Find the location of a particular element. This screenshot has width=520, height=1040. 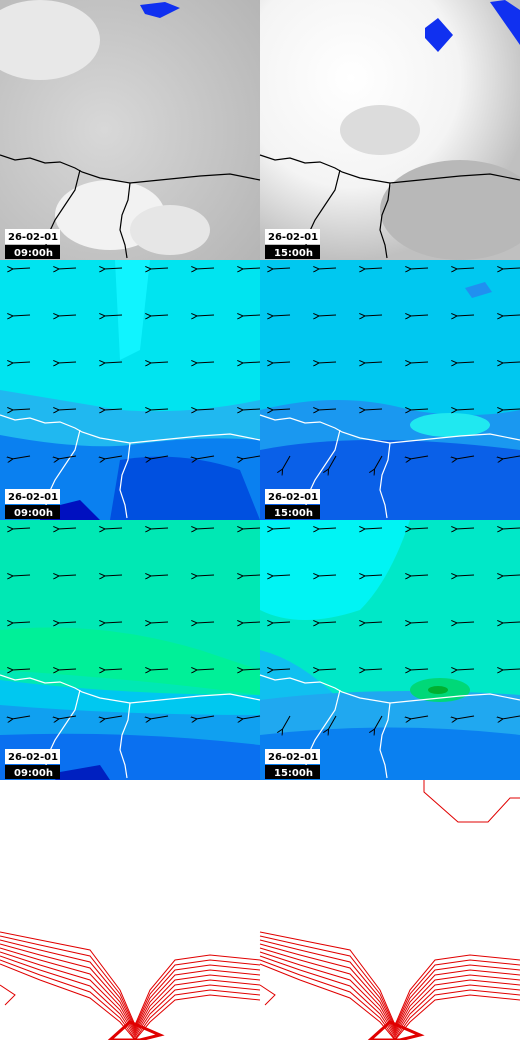

time-label: 09:00h is located at coordinates (33, 513).